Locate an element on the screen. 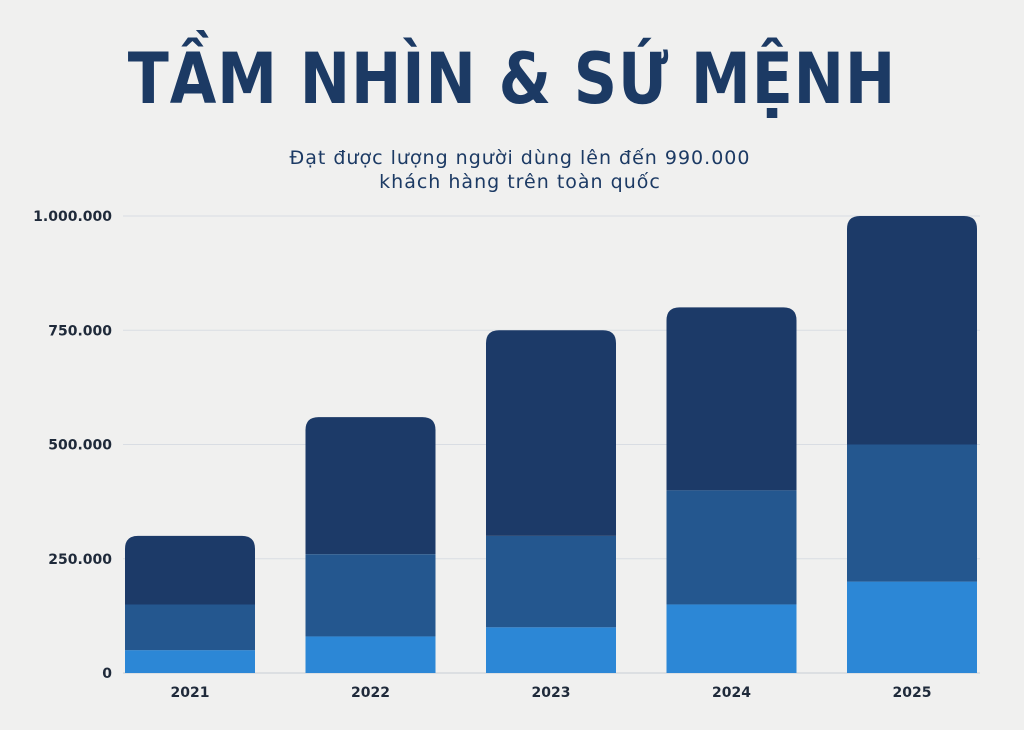  bar-stack-2021 is located at coordinates (190, 604).